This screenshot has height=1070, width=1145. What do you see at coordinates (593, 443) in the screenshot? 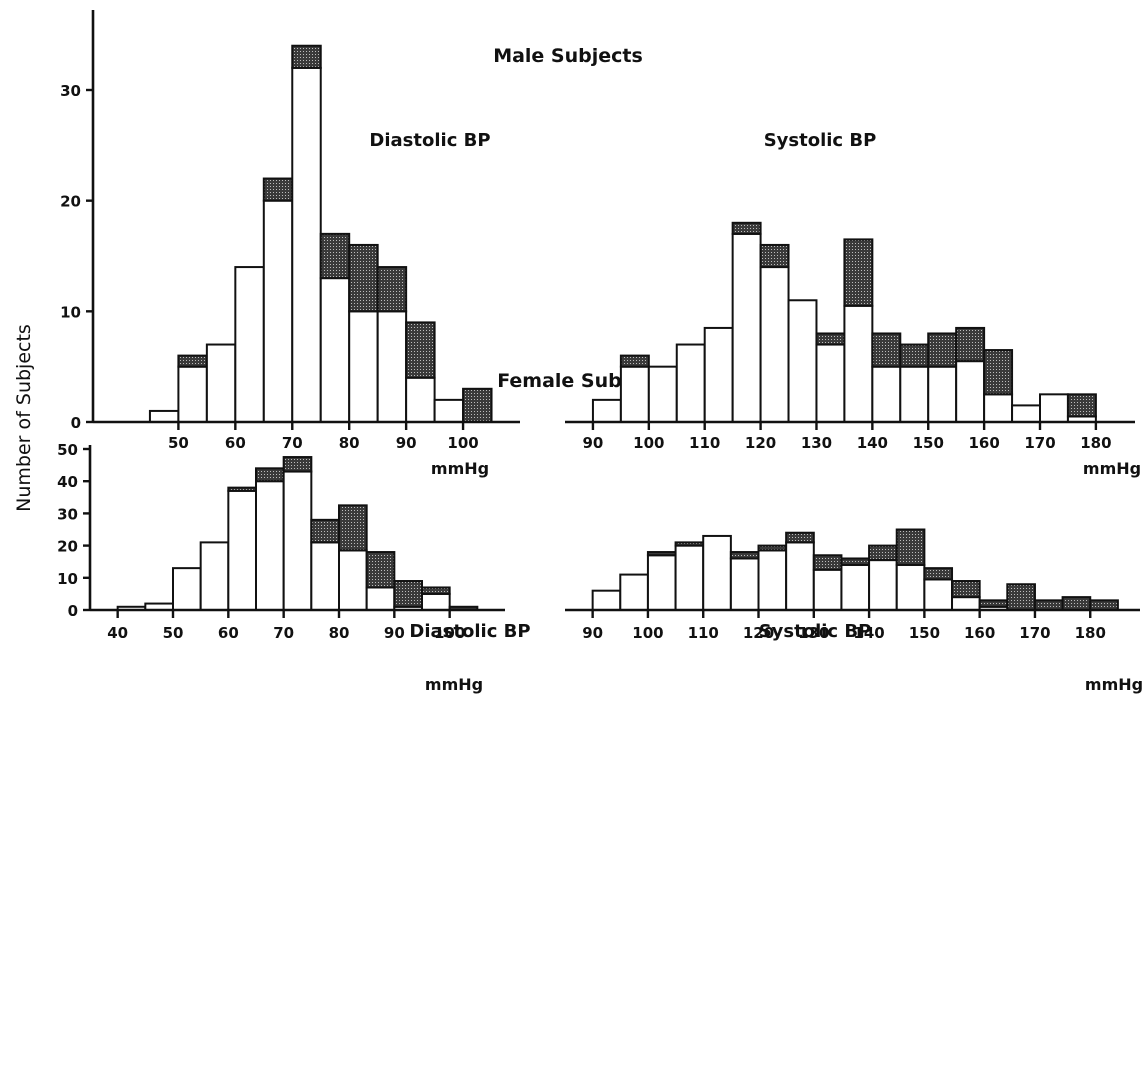
I see `male-systolic-x-tick-label: 90` at bounding box center [593, 443].